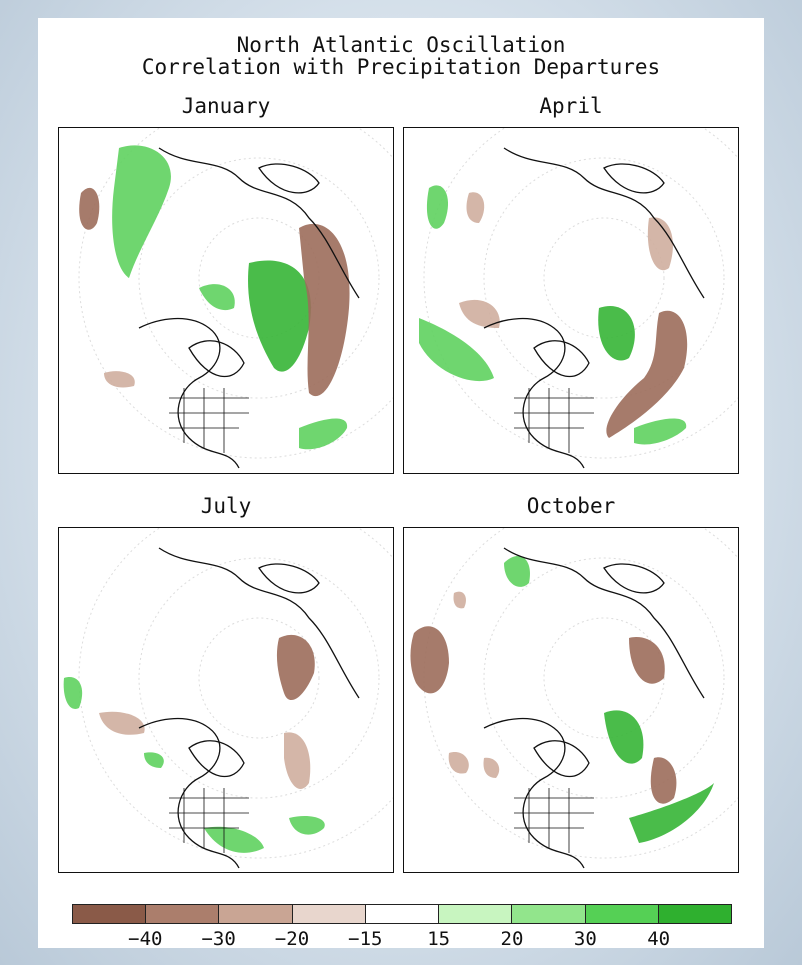 The width and height of the screenshot is (802, 965). I want to click on colorbar, so click(402, 914).